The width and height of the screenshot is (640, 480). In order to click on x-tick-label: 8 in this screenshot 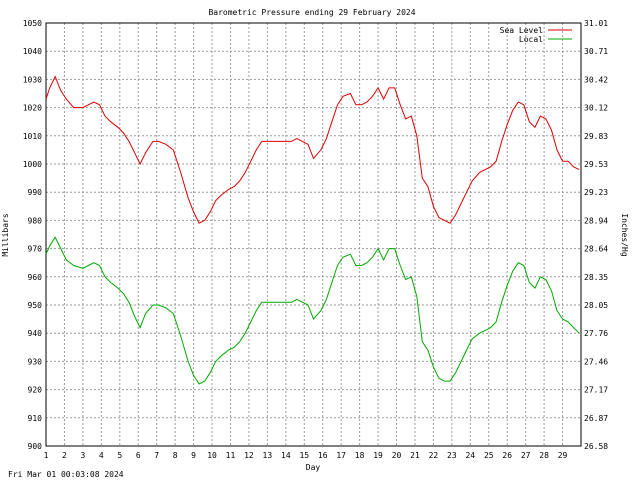, I will do `click(175, 455)`.